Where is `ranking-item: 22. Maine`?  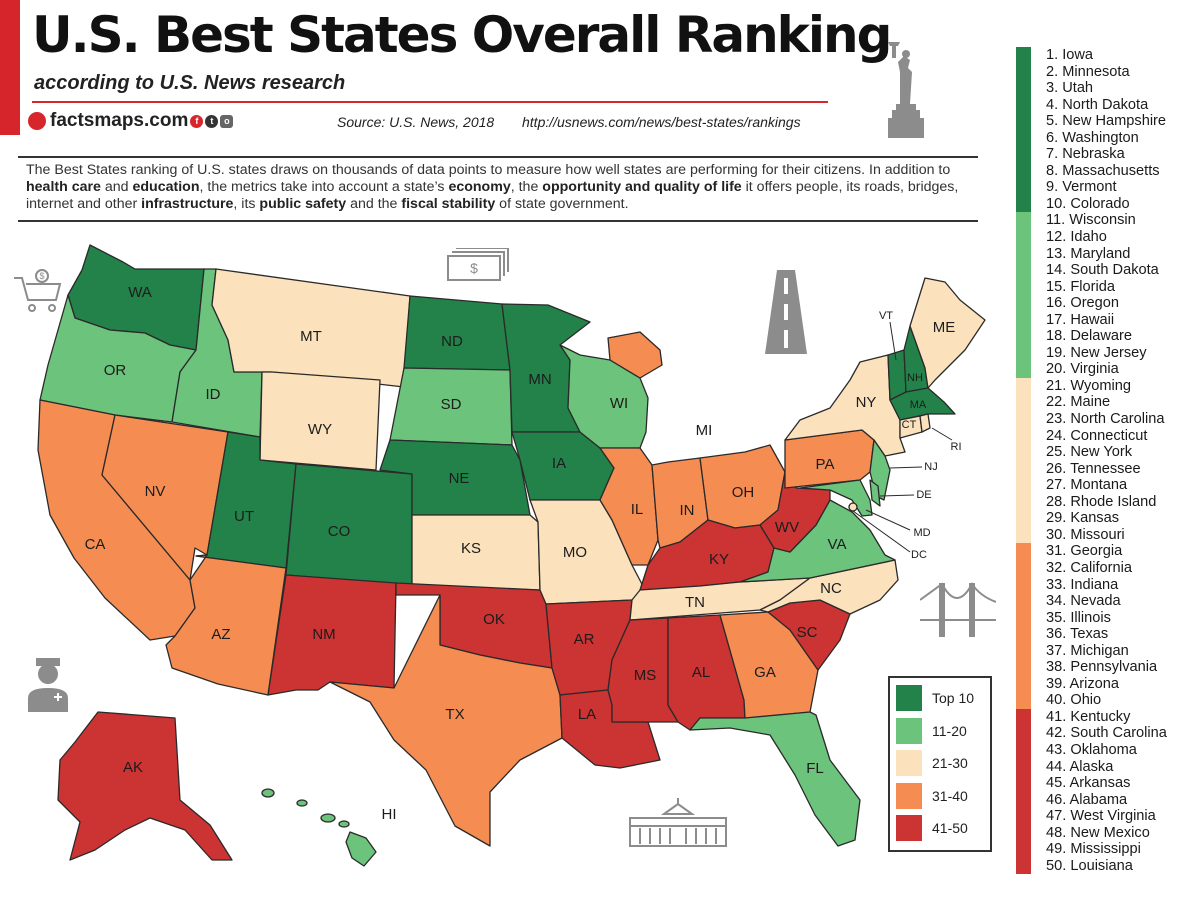 ranking-item: 22. Maine is located at coordinates (1108, 403).